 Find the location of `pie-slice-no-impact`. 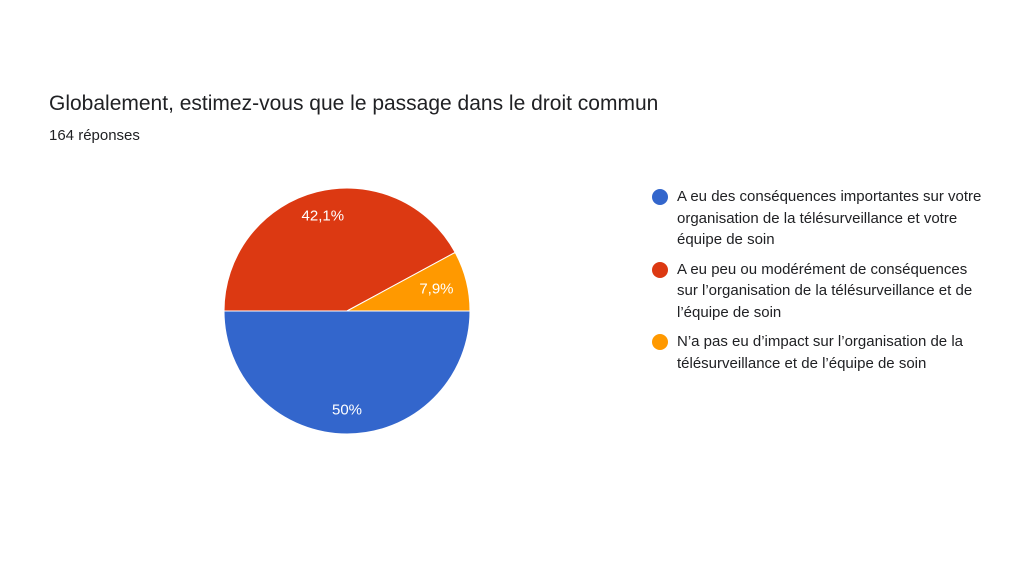

pie-slice-no-impact is located at coordinates (408, 281).